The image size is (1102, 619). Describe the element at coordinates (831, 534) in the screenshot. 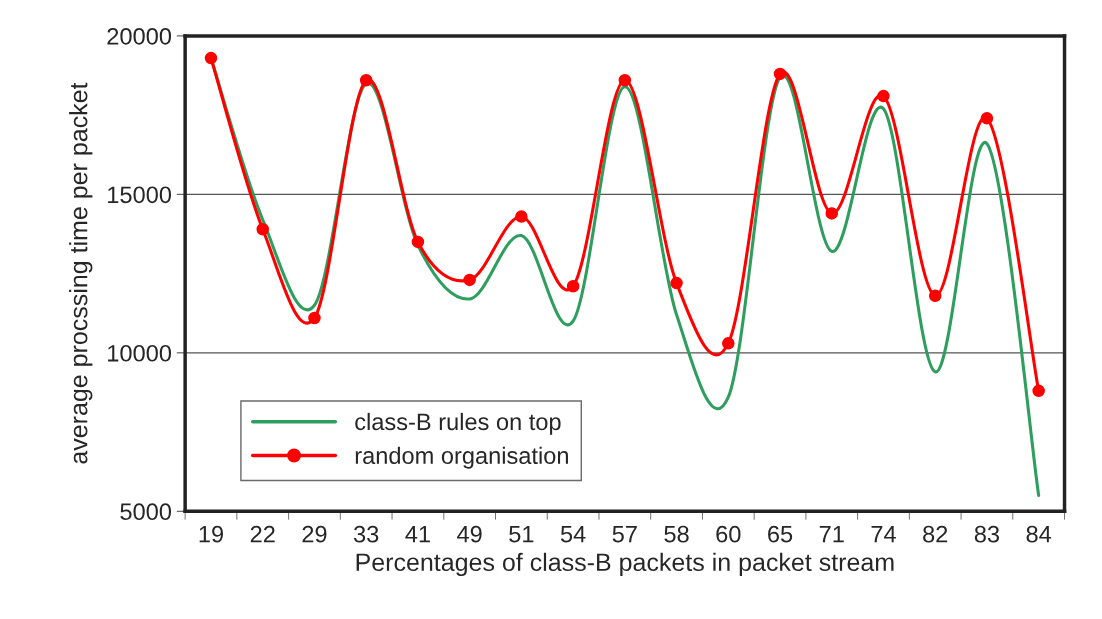

I see `x-tick-label: 71` at that location.